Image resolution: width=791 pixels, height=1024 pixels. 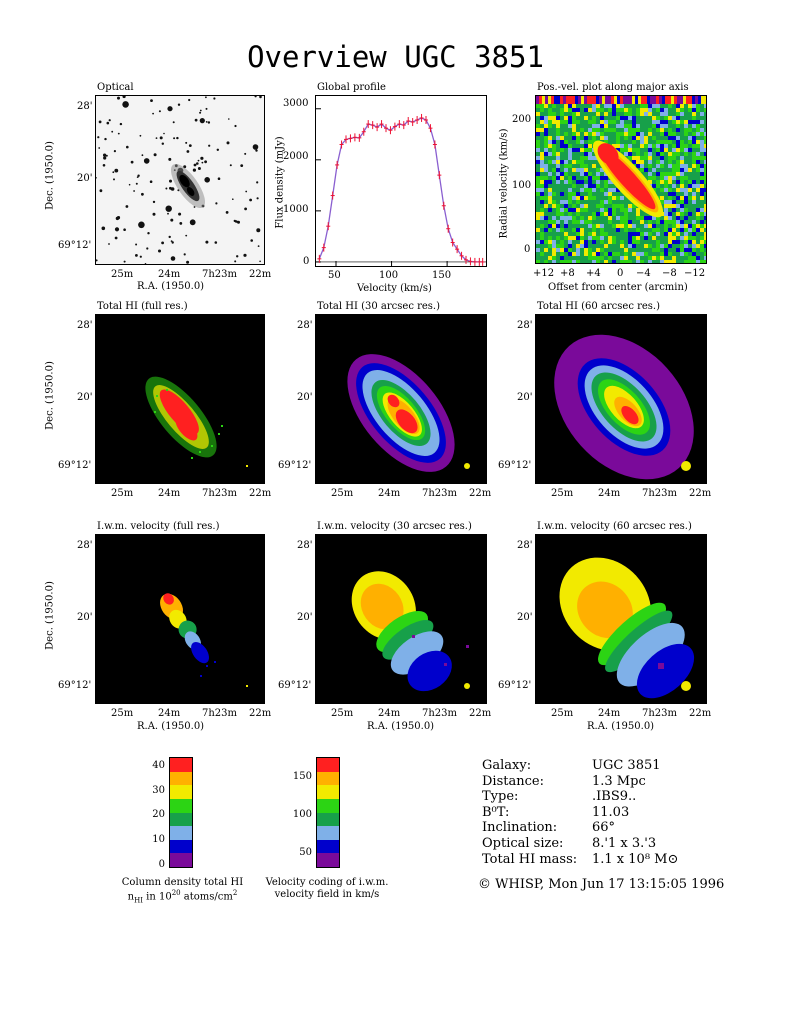 I want to click on hi-60-map, so click(x=621, y=399).